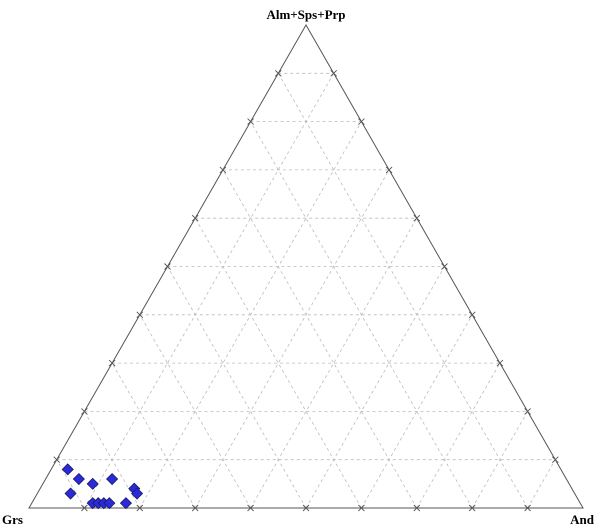 Image resolution: width=597 pixels, height=529 pixels. What do you see at coordinates (140, 315) in the screenshot?
I see `tick-left-edge-4-b` at bounding box center [140, 315].